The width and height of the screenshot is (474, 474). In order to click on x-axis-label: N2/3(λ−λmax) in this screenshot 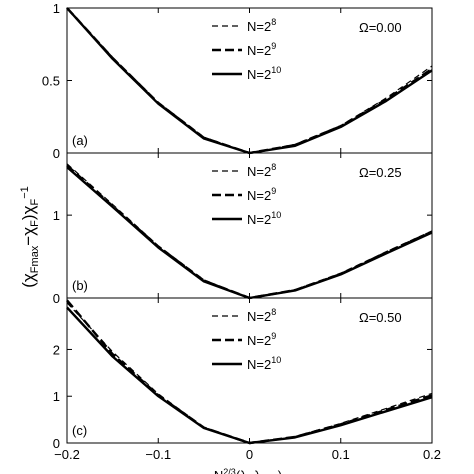, I will do `click(248, 470)`.